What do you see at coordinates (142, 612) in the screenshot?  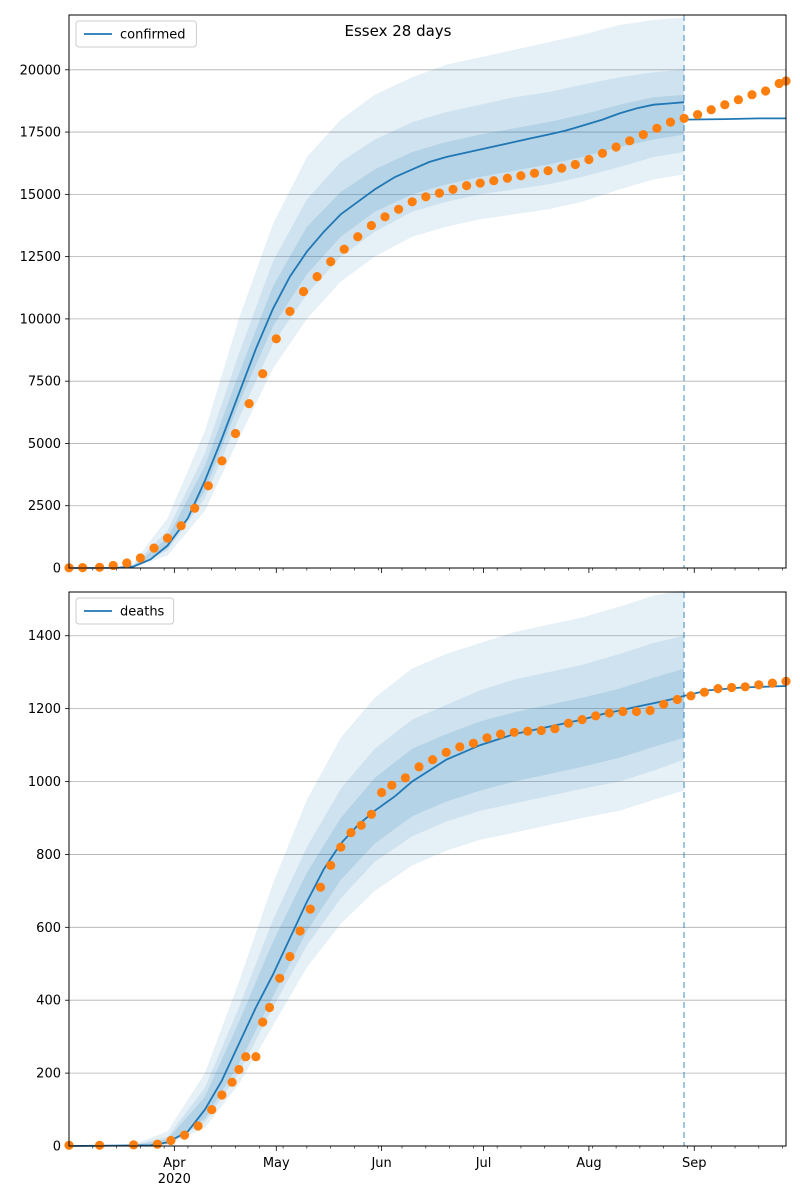 I see `deaths-legend-label: deaths` at bounding box center [142, 612].